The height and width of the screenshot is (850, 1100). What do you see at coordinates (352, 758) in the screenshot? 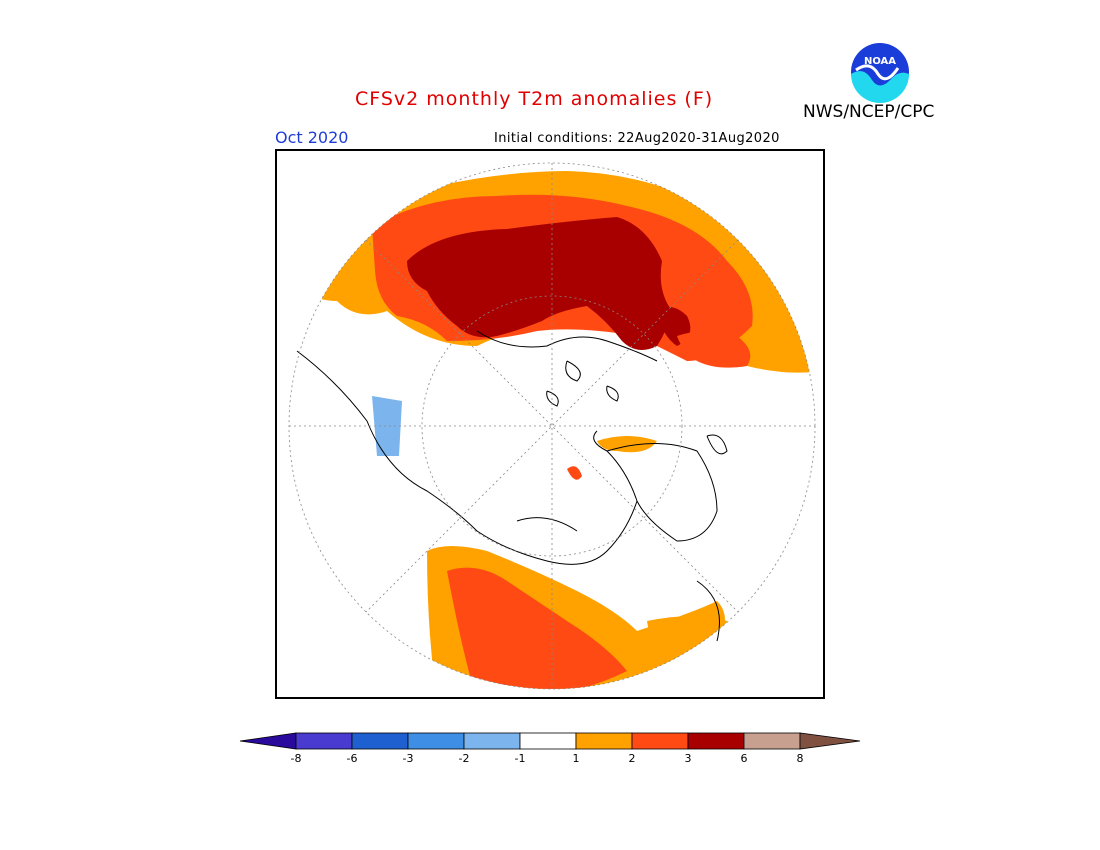
I see `colorbar-tick-label: -6` at bounding box center [352, 758].